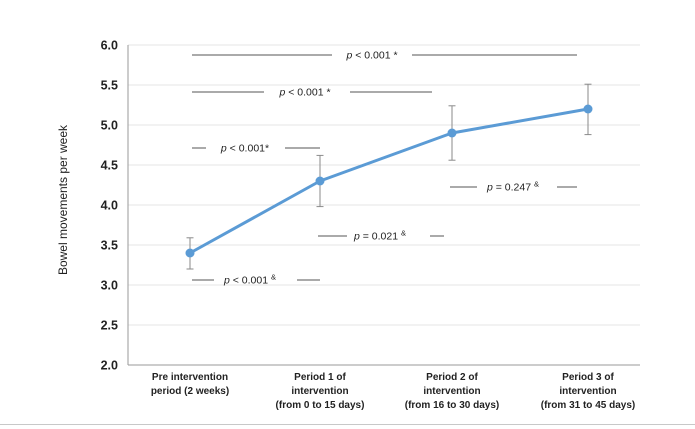  I want to click on p-value-text: < 0.001, so click(250, 281).